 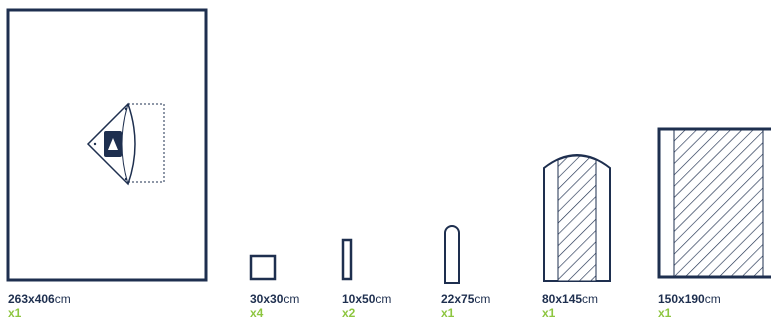 I want to click on item-size: 30x30cm, so click(x=275, y=299).